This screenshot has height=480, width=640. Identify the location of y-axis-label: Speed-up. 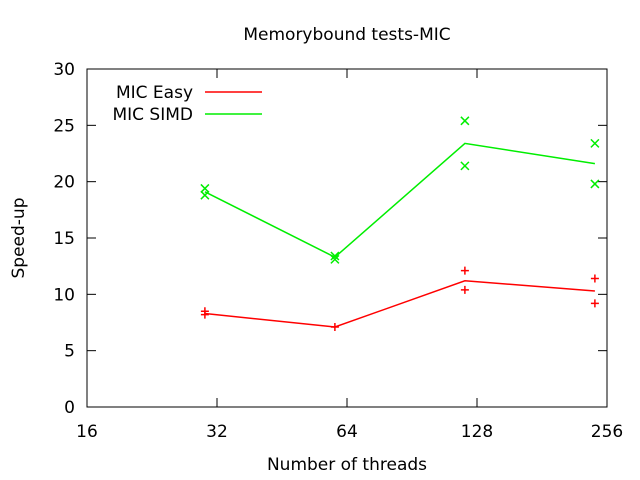
(19, 238).